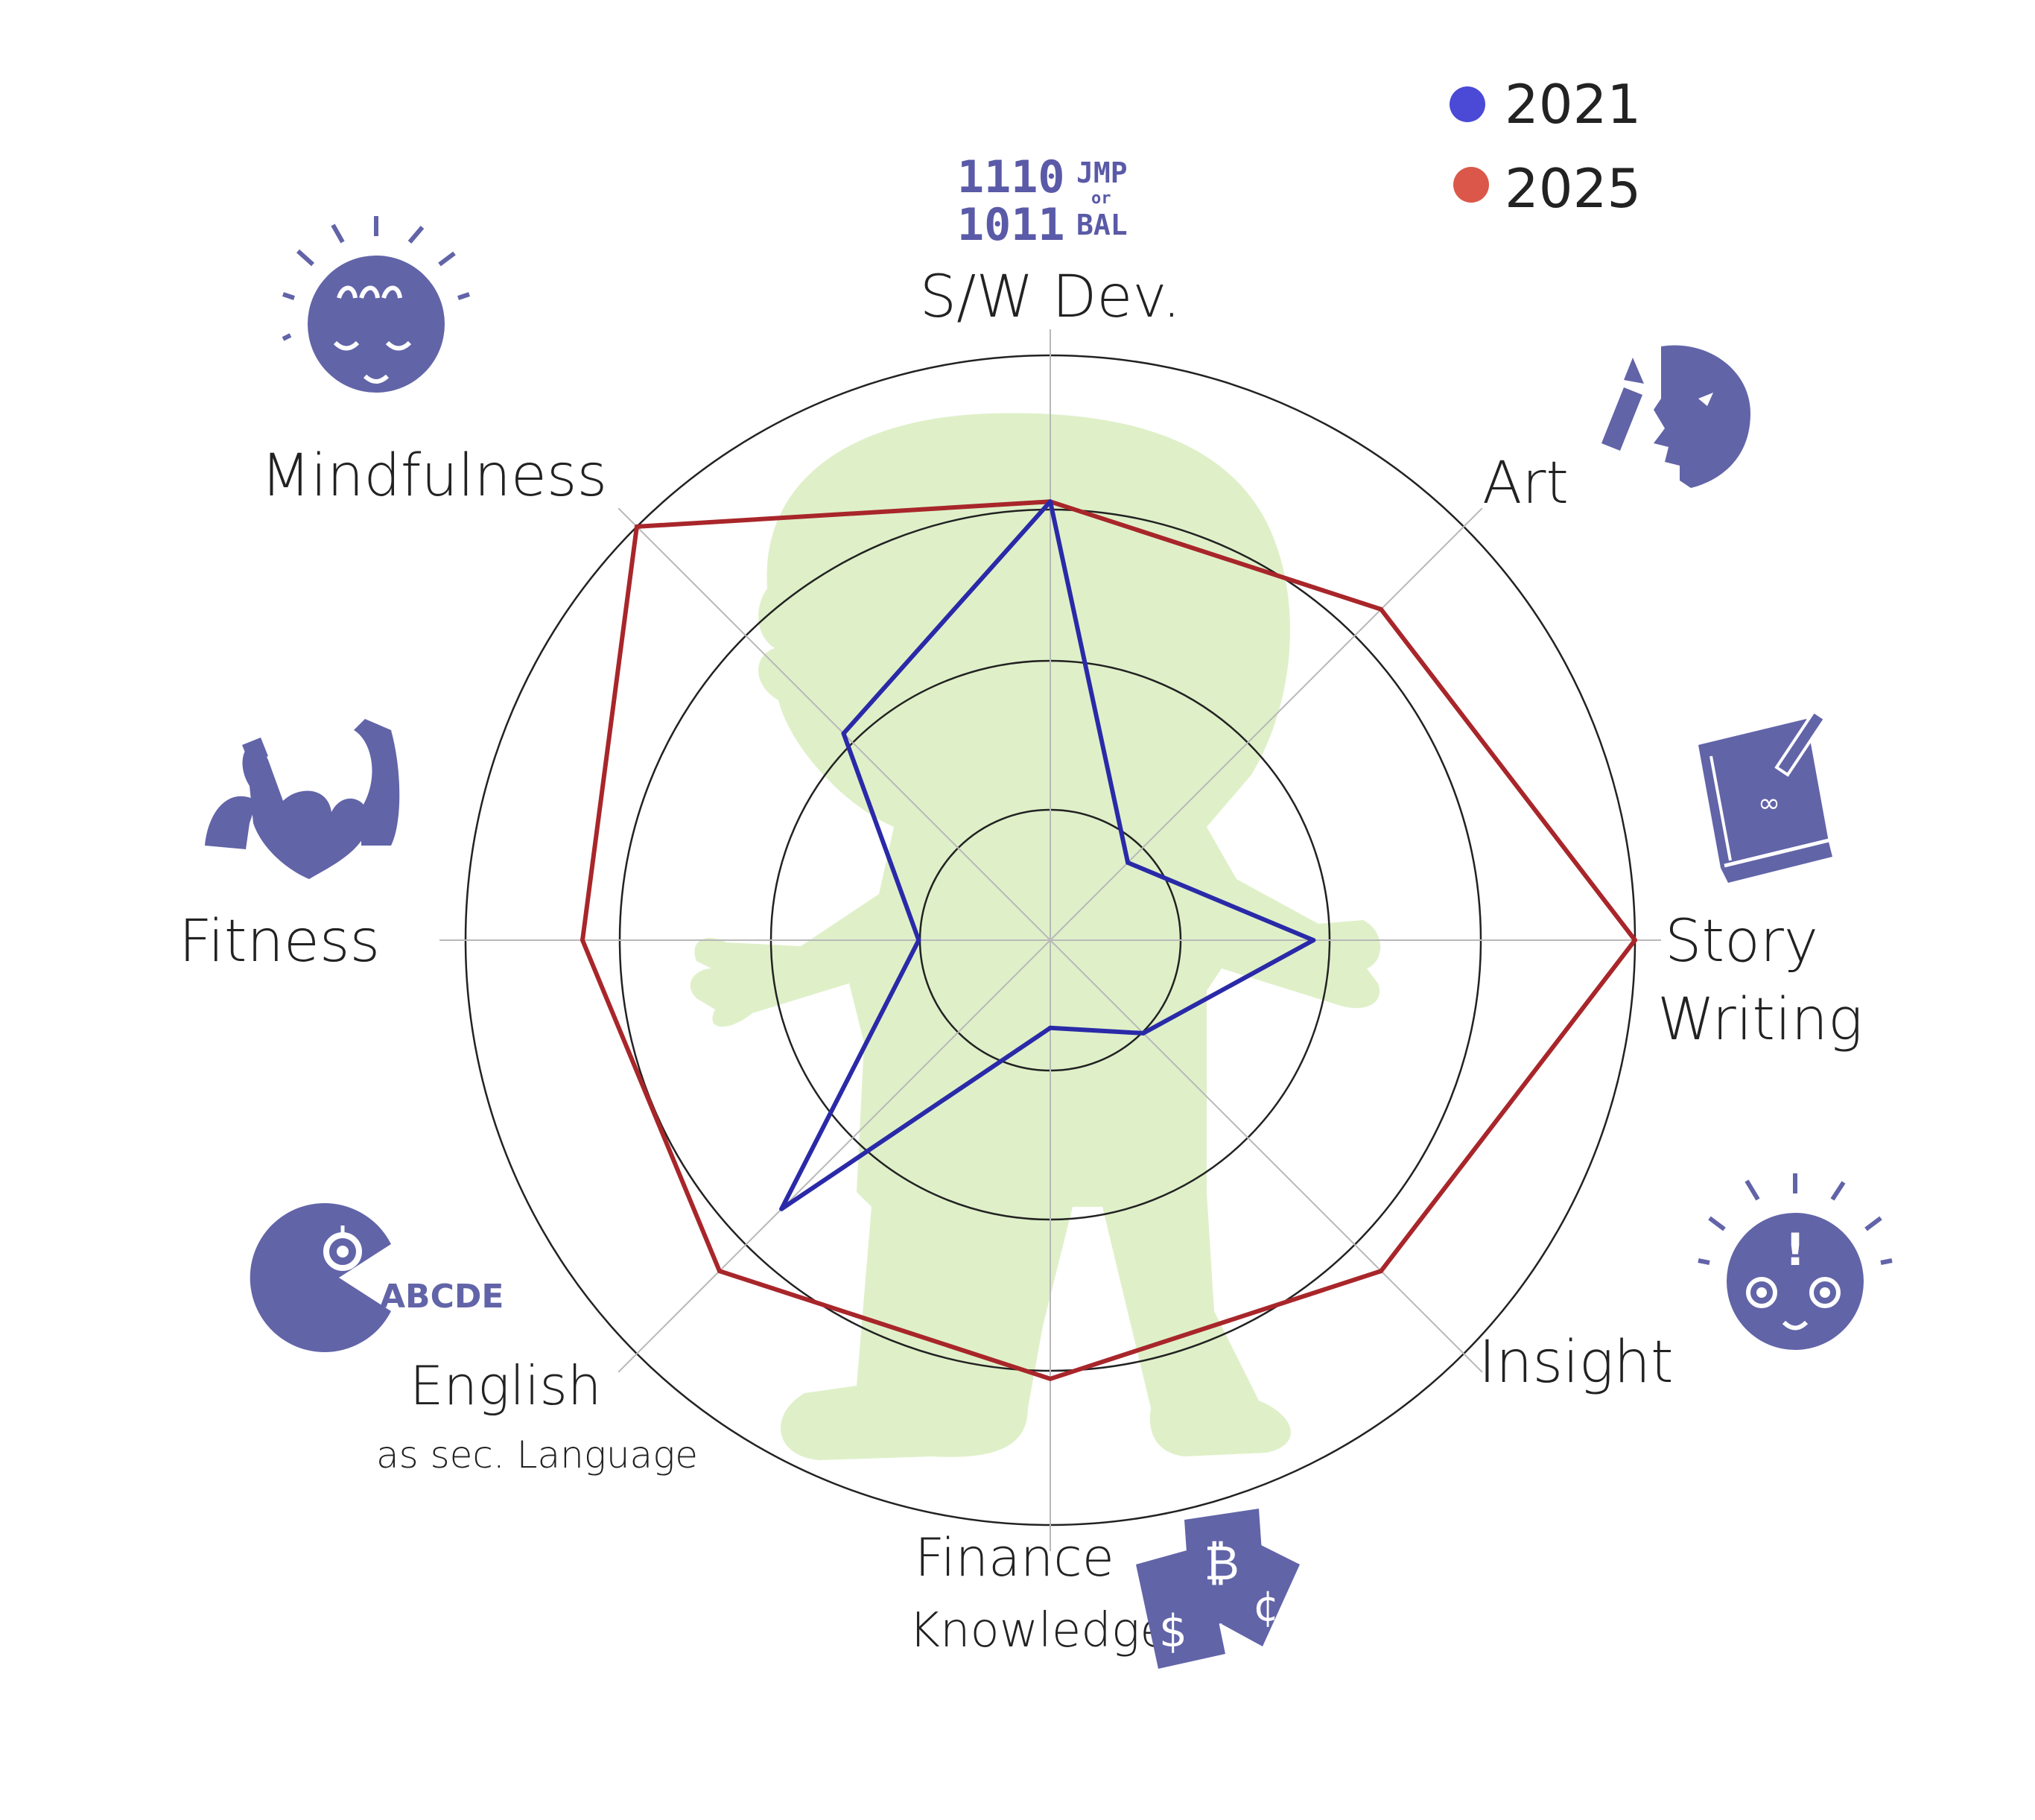  Describe the element at coordinates (1675, 416) in the screenshot. I see `painter-profile-icon` at that location.